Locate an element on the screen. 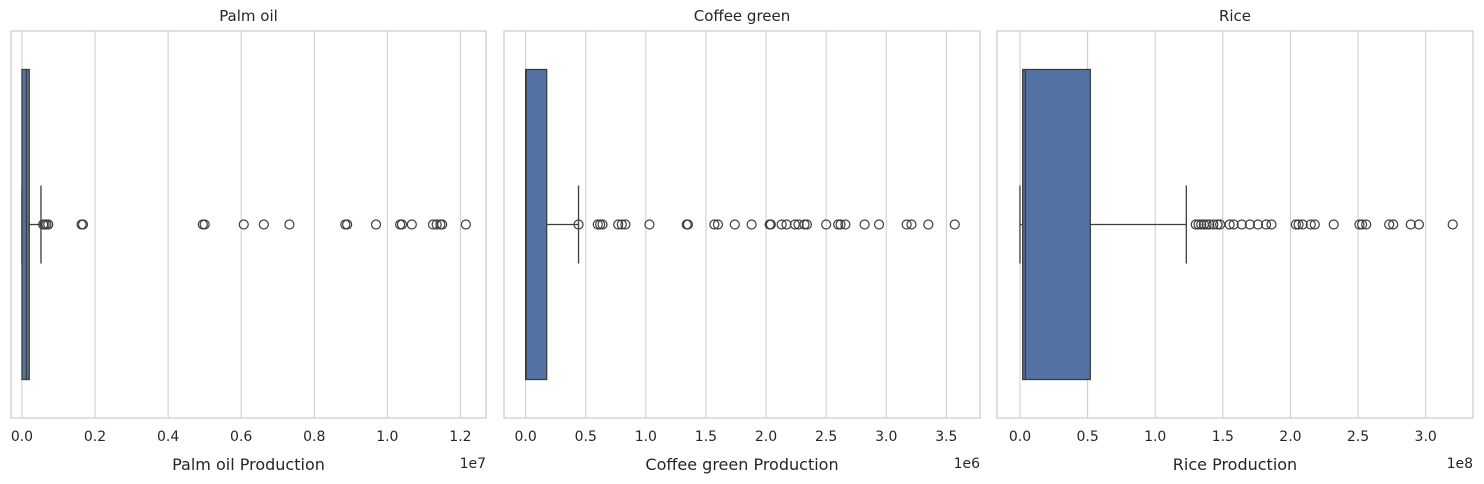 The width and height of the screenshot is (1484, 484). axis-offset-label: 1e8 is located at coordinates (1460, 464).